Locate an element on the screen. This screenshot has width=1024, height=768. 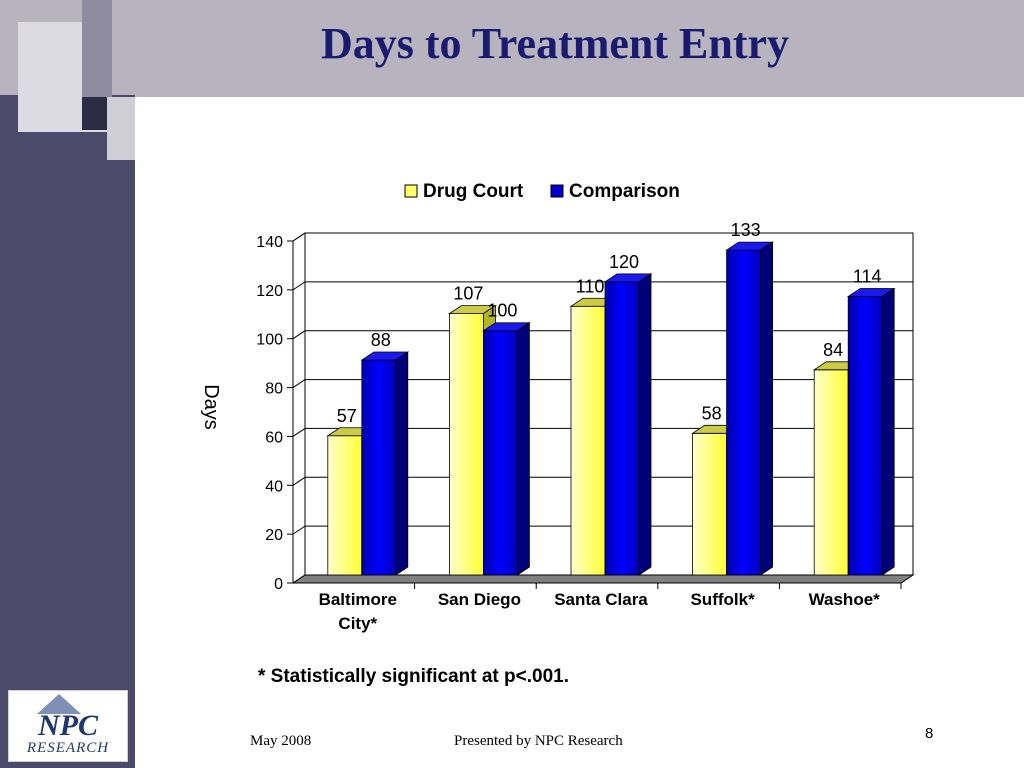
data-label: 110 is located at coordinates (590, 286).